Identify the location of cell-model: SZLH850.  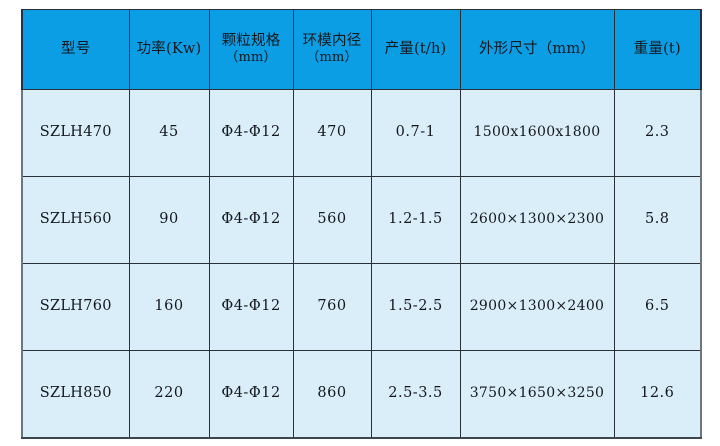
(75, 394).